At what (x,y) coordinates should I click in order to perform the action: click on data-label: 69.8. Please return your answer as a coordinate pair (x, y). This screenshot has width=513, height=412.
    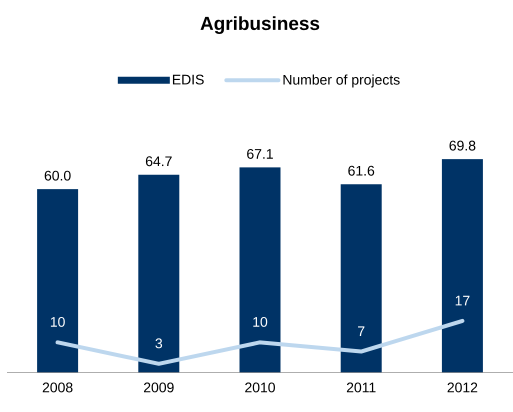
    Looking at the image, I should click on (463, 145).